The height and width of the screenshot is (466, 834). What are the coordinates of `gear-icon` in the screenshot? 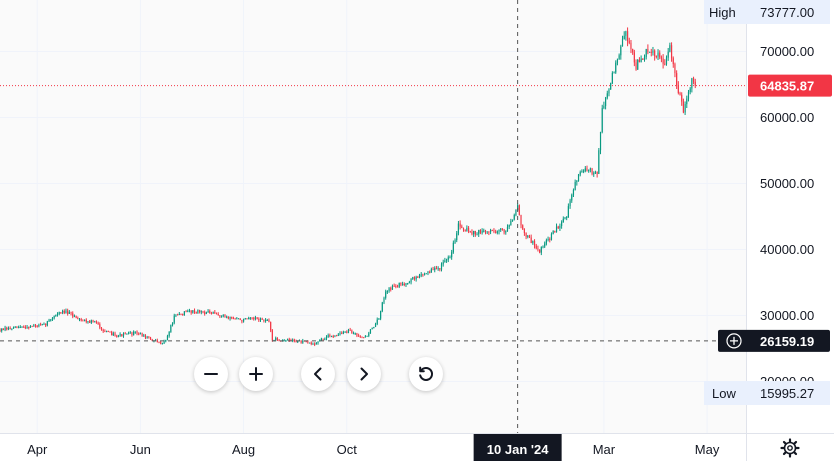 It's located at (790, 448).